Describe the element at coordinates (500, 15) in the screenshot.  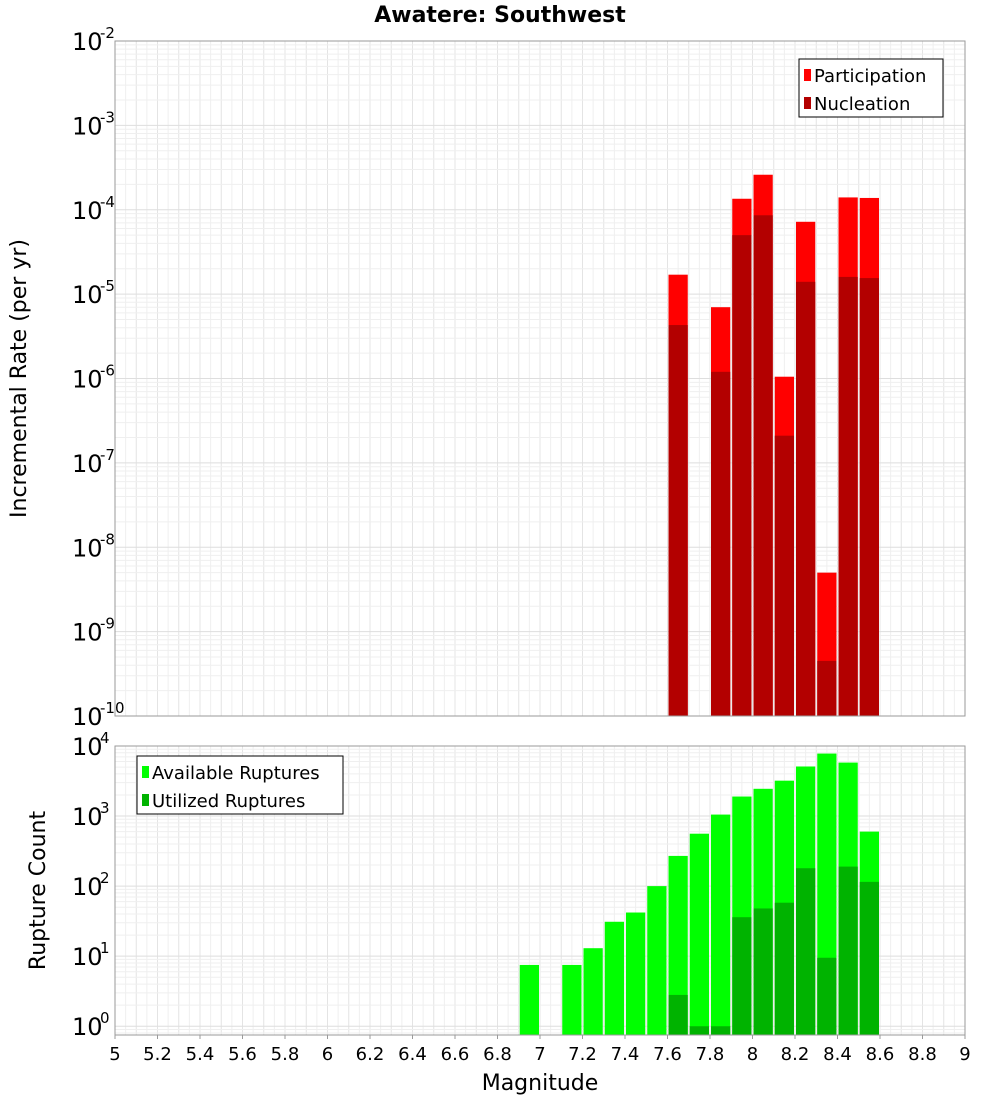
I see `chart-title: Awatere: Southwest` at that location.